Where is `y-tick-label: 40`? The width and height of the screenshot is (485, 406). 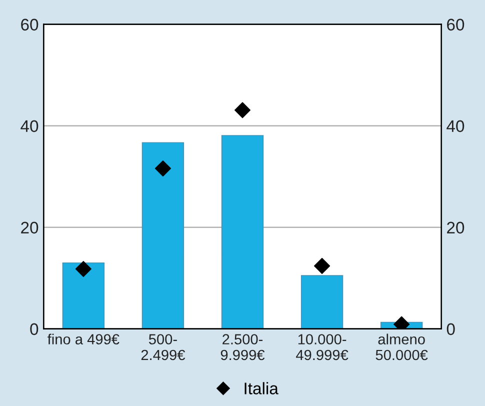
y-tick-label: 40 is located at coordinates (29, 126).